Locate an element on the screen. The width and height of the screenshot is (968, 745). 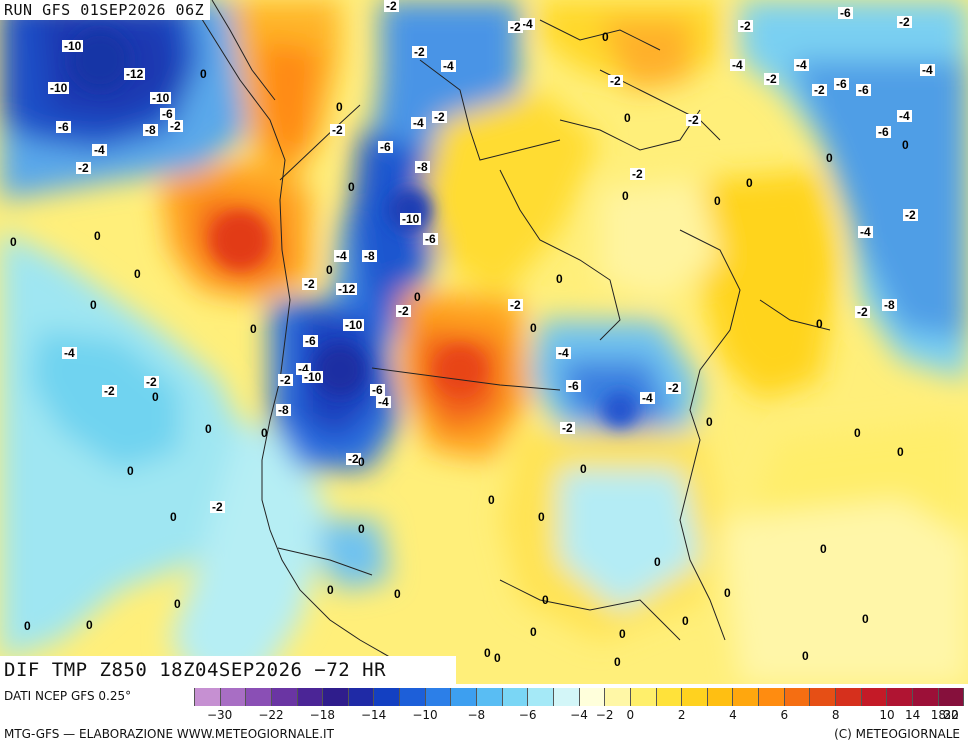
copyright-label: (C) METEOGIORNALE is located at coordinates (897, 734).